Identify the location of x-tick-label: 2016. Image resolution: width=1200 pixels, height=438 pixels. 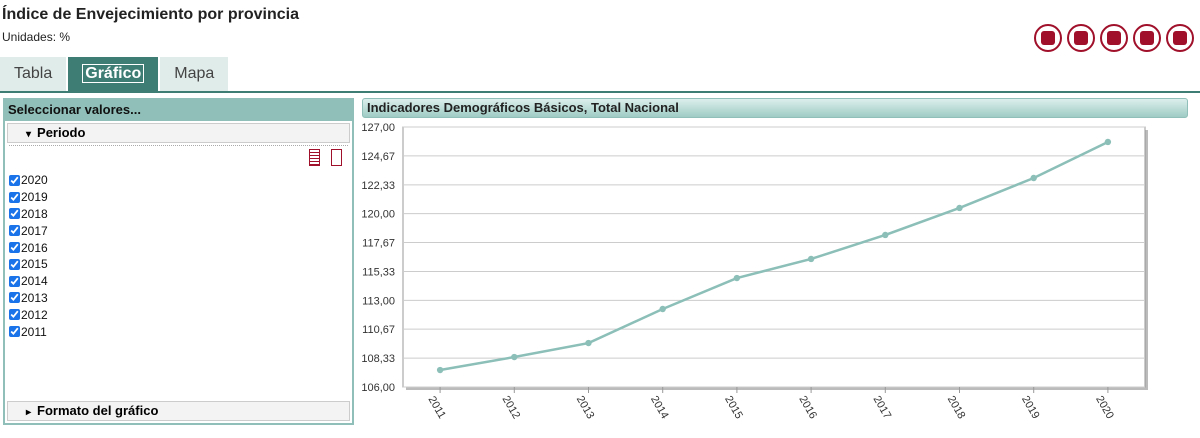
(807, 407).